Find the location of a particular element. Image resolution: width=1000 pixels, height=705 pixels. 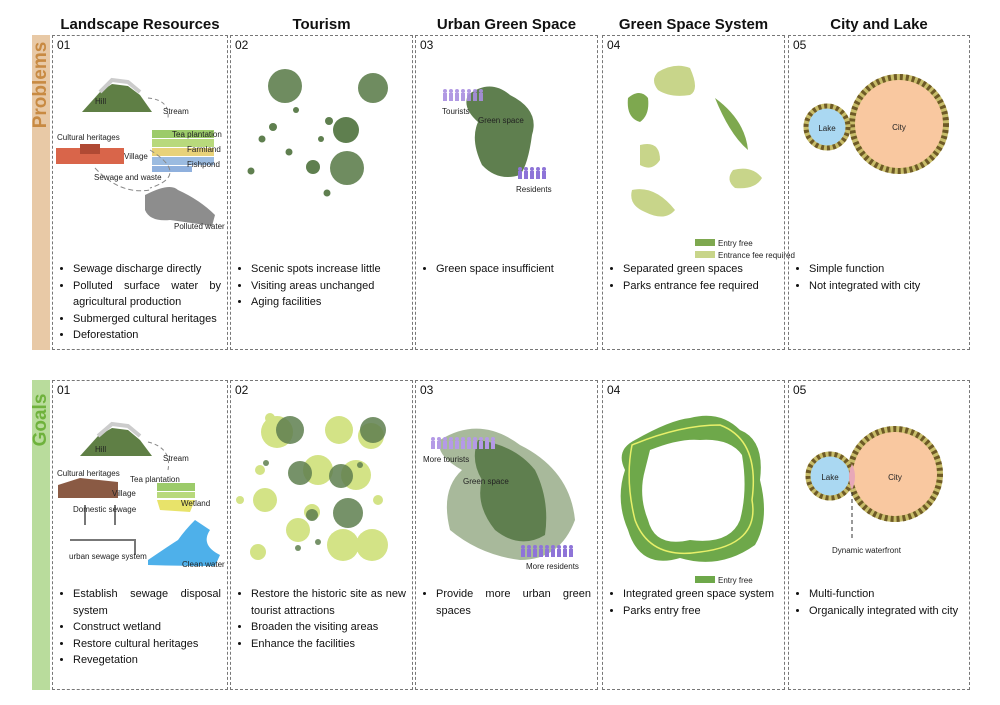

label: Village is located at coordinates (136, 156).